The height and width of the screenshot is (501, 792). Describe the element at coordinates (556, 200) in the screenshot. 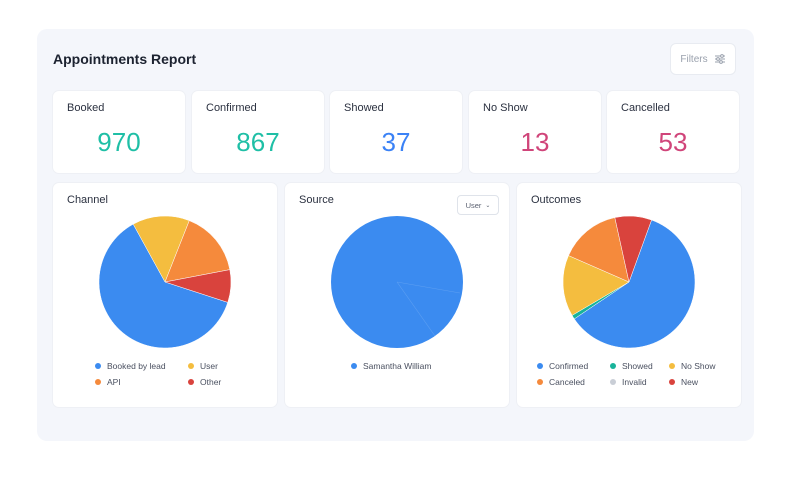

I see `outcomes-title: Outcomes` at that location.